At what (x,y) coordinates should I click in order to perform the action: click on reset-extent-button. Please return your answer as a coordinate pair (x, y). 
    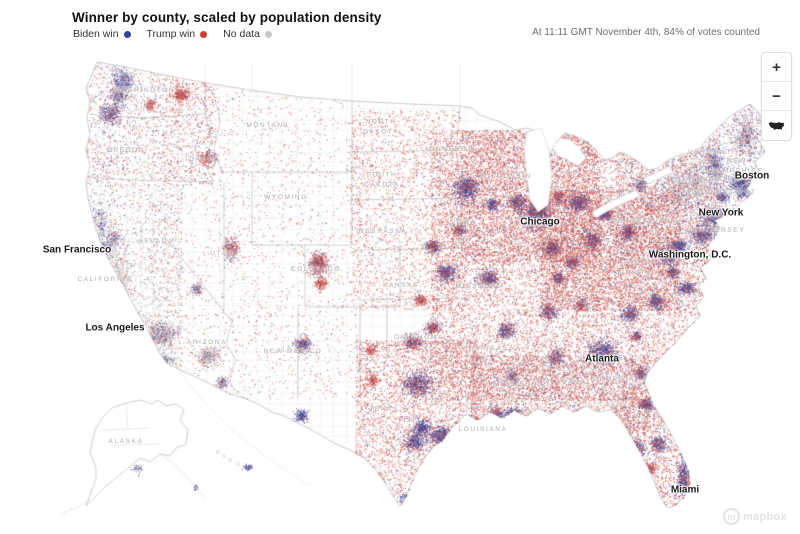
    Looking at the image, I should click on (776, 125).